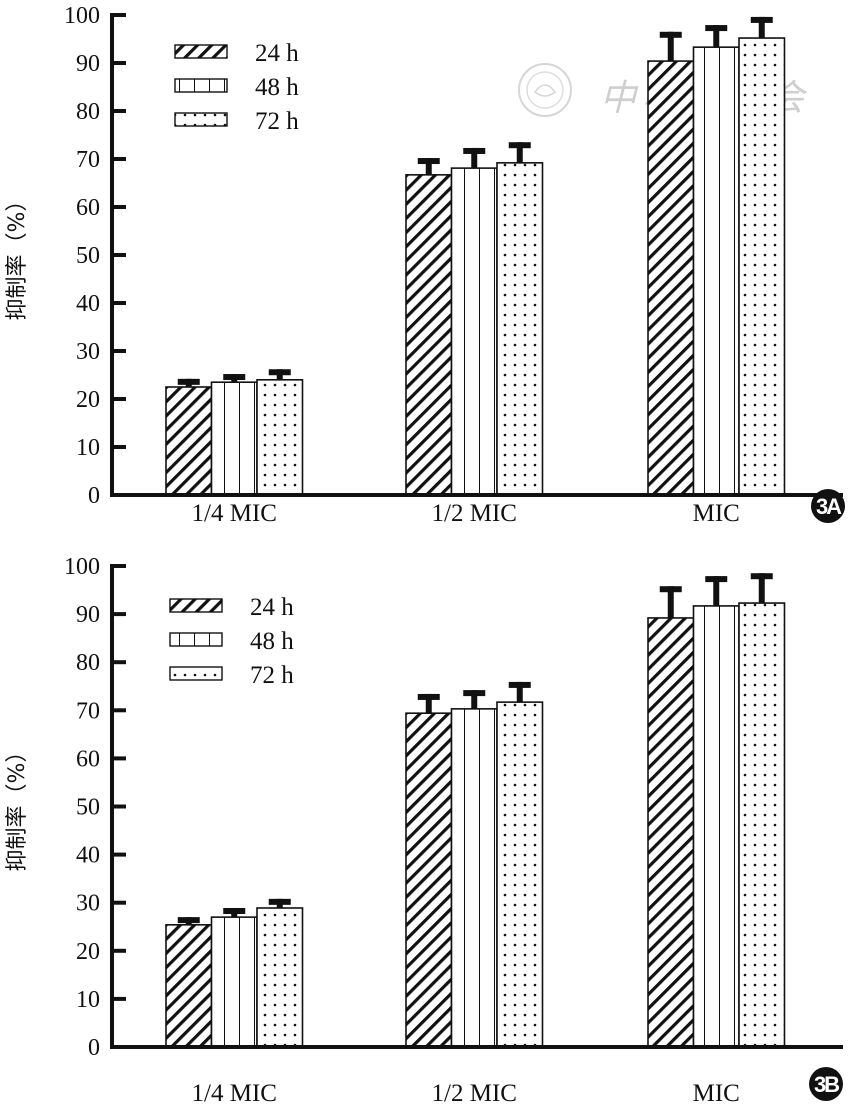 This screenshot has height=1109, width=860. What do you see at coordinates (231, 641) in the screenshot?
I see `legend: 24 h 48 h 72 h` at bounding box center [231, 641].